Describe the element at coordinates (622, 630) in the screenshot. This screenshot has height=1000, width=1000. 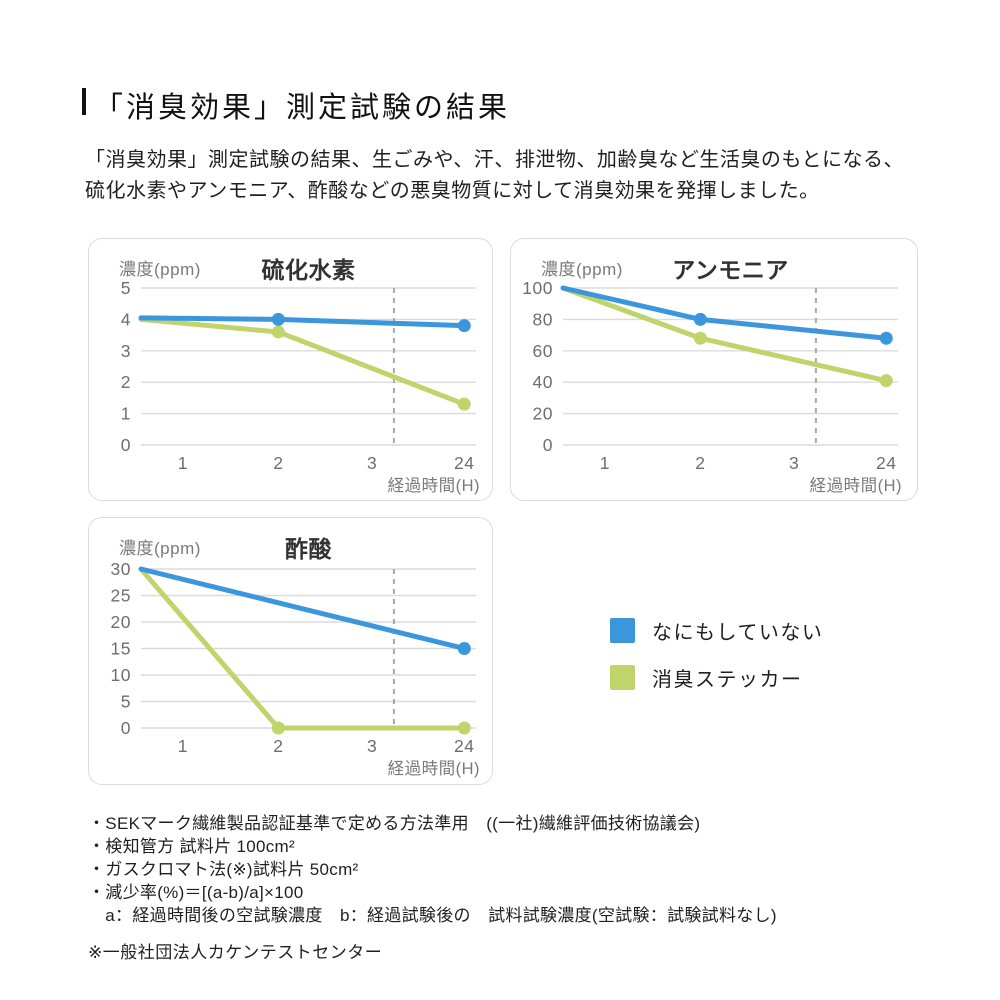
I see `legend-swatch-blue` at that location.